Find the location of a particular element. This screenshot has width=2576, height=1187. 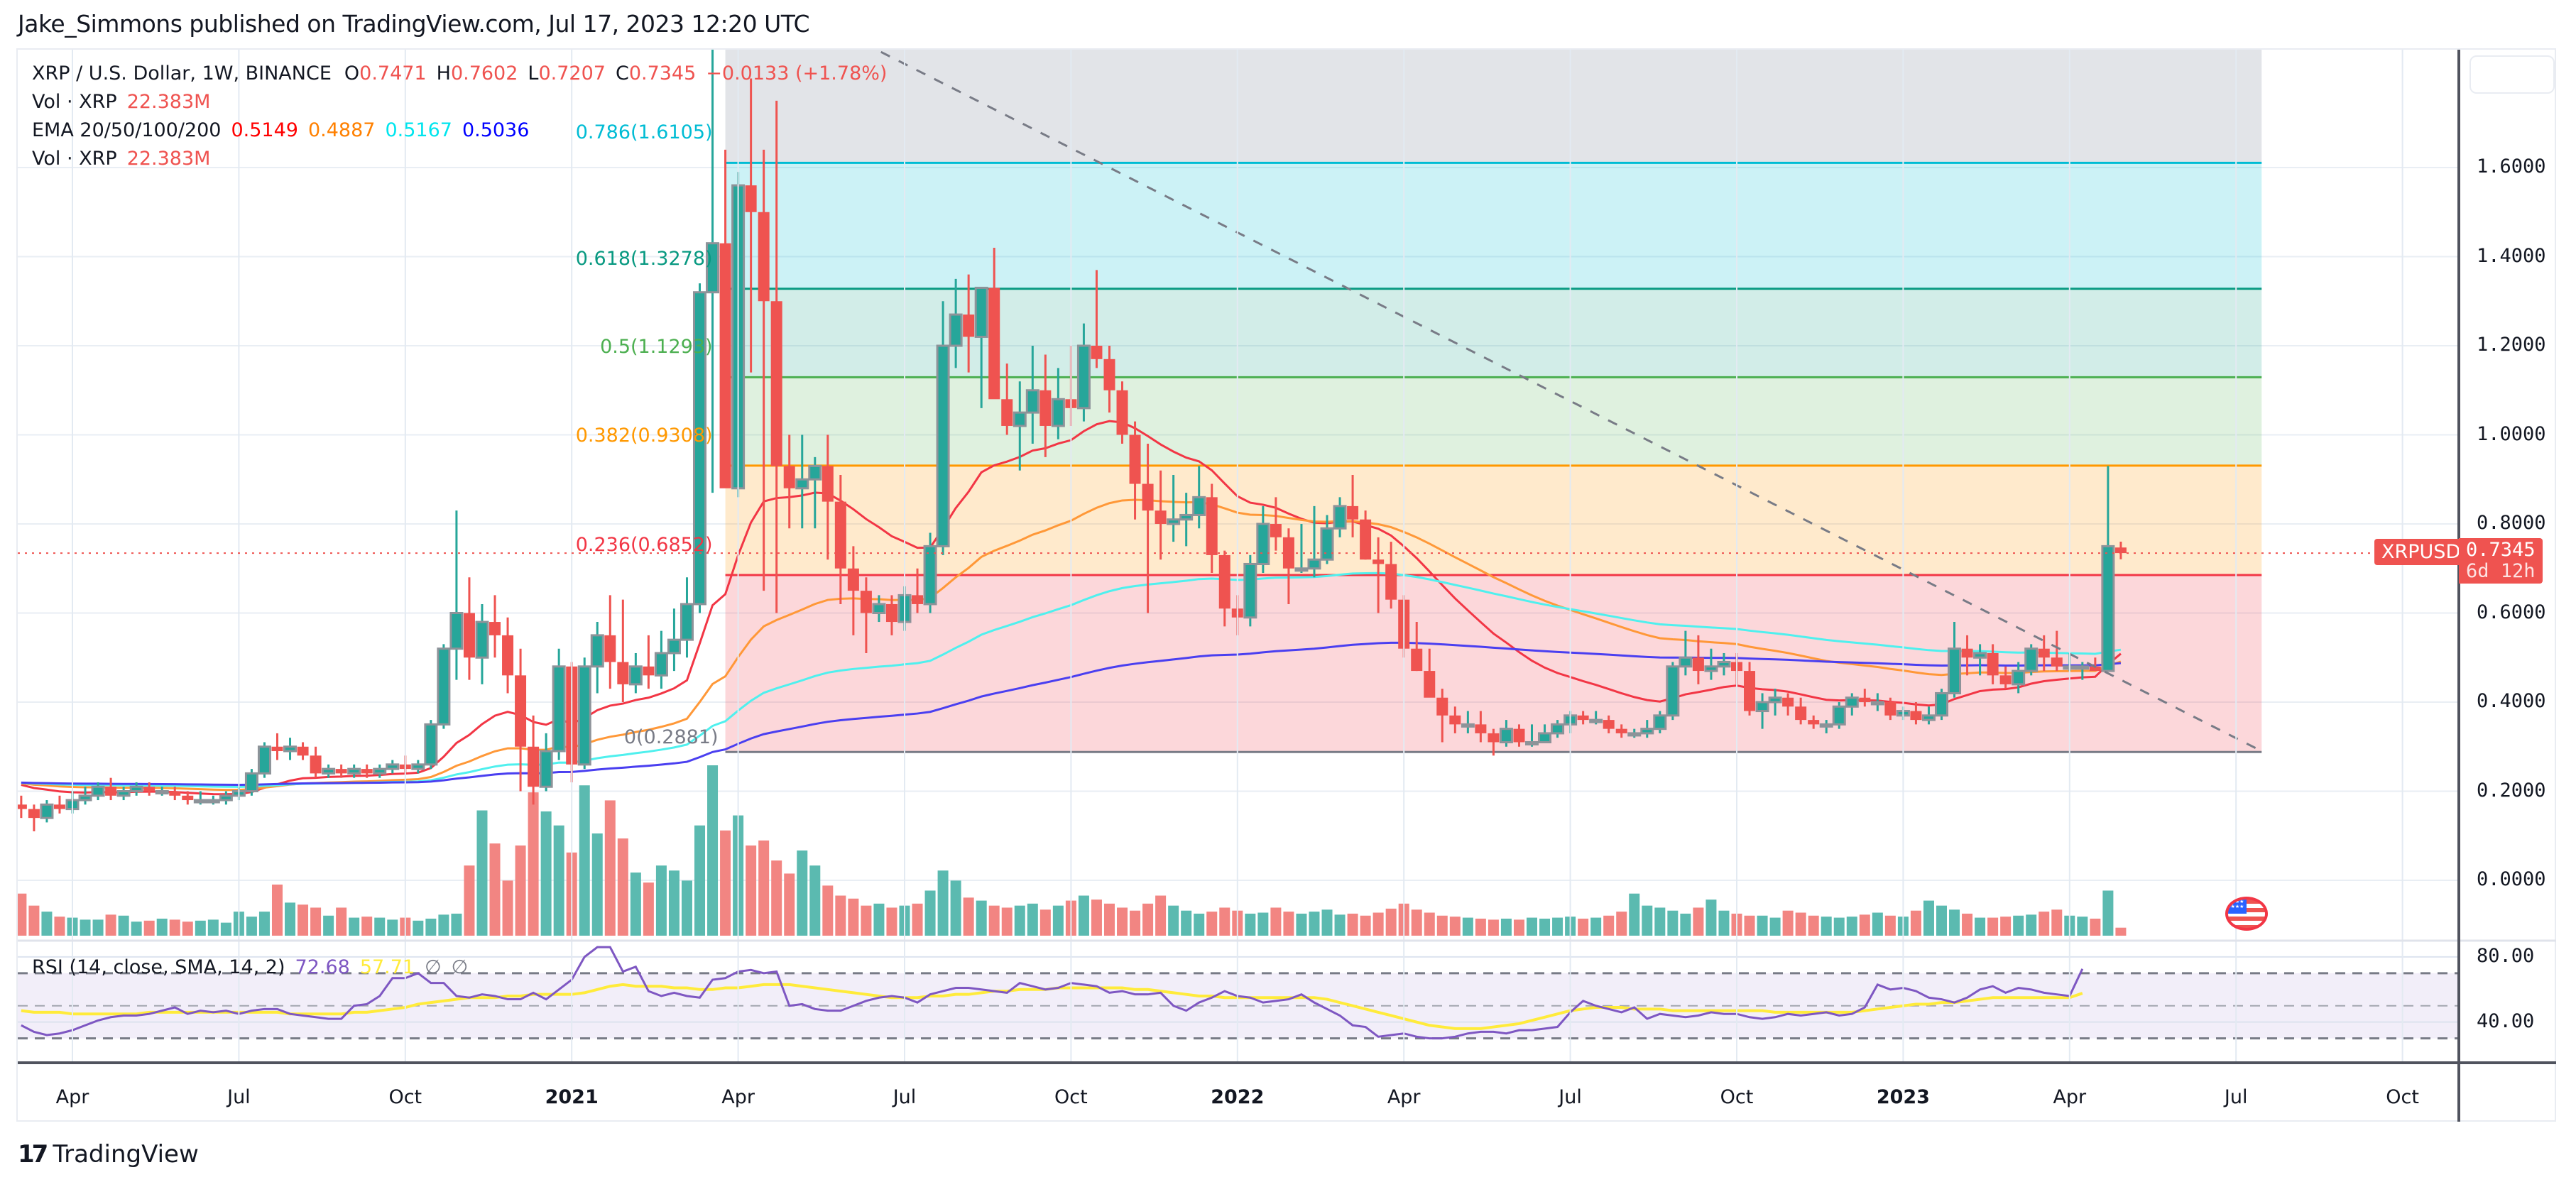

price-tick-label: 0.4000 is located at coordinates (2511, 701).